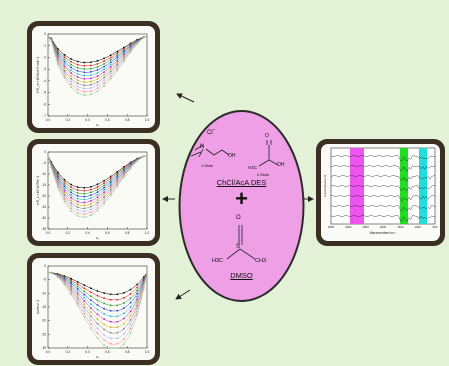 The height and width of the screenshot is (366, 449). What do you see at coordinates (261, 261) in the screenshot?
I see `dmso-right-methyl: CH3` at bounding box center [261, 261].